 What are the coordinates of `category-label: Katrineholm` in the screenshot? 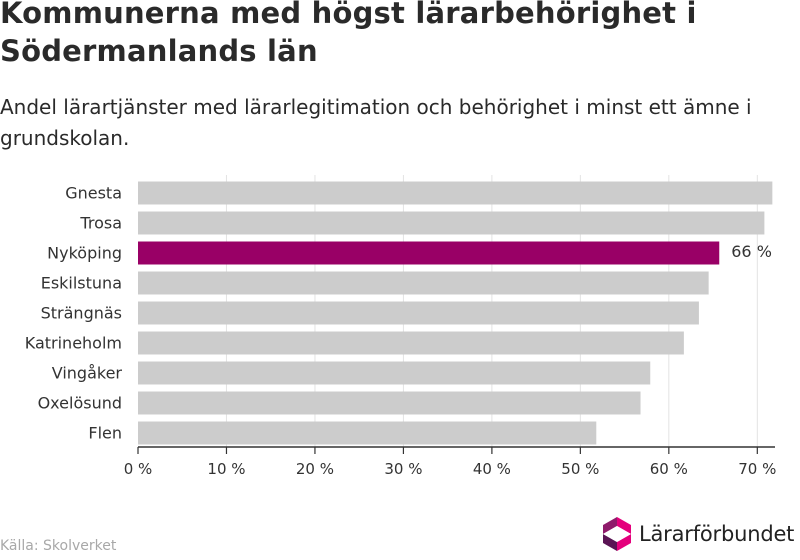 It's located at (73, 343).